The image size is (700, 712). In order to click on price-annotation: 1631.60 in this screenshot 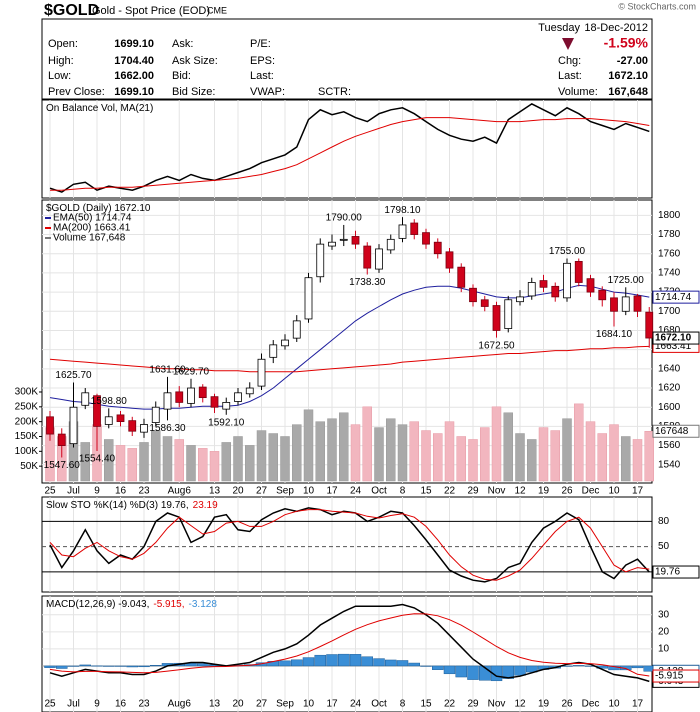, I will do `click(167, 370)`.